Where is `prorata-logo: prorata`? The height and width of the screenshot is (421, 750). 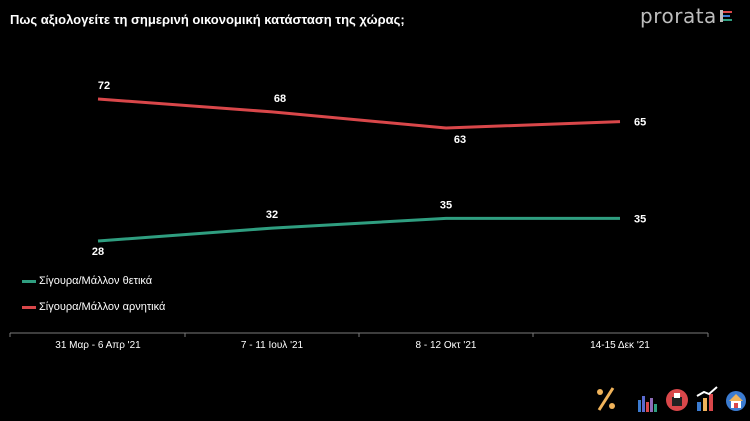 prorata-logo: prorata is located at coordinates (686, 16).